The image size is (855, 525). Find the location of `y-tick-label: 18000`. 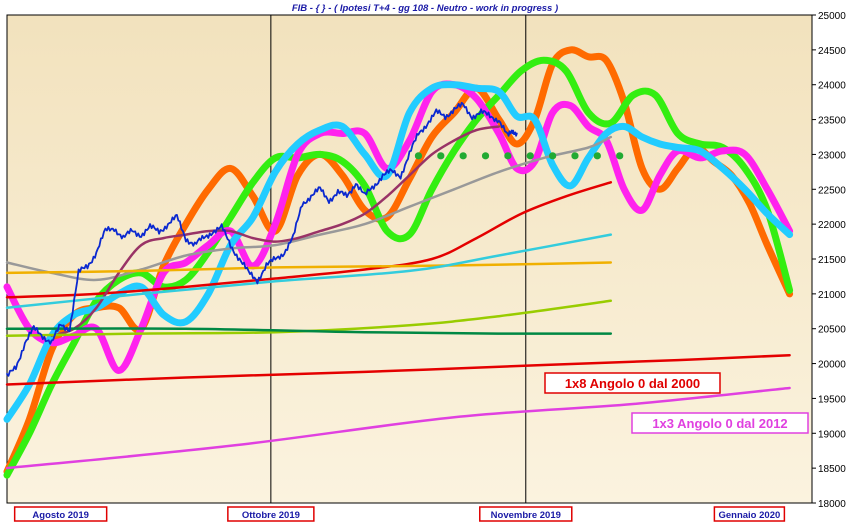

y-tick-label: 18000 is located at coordinates (832, 504).